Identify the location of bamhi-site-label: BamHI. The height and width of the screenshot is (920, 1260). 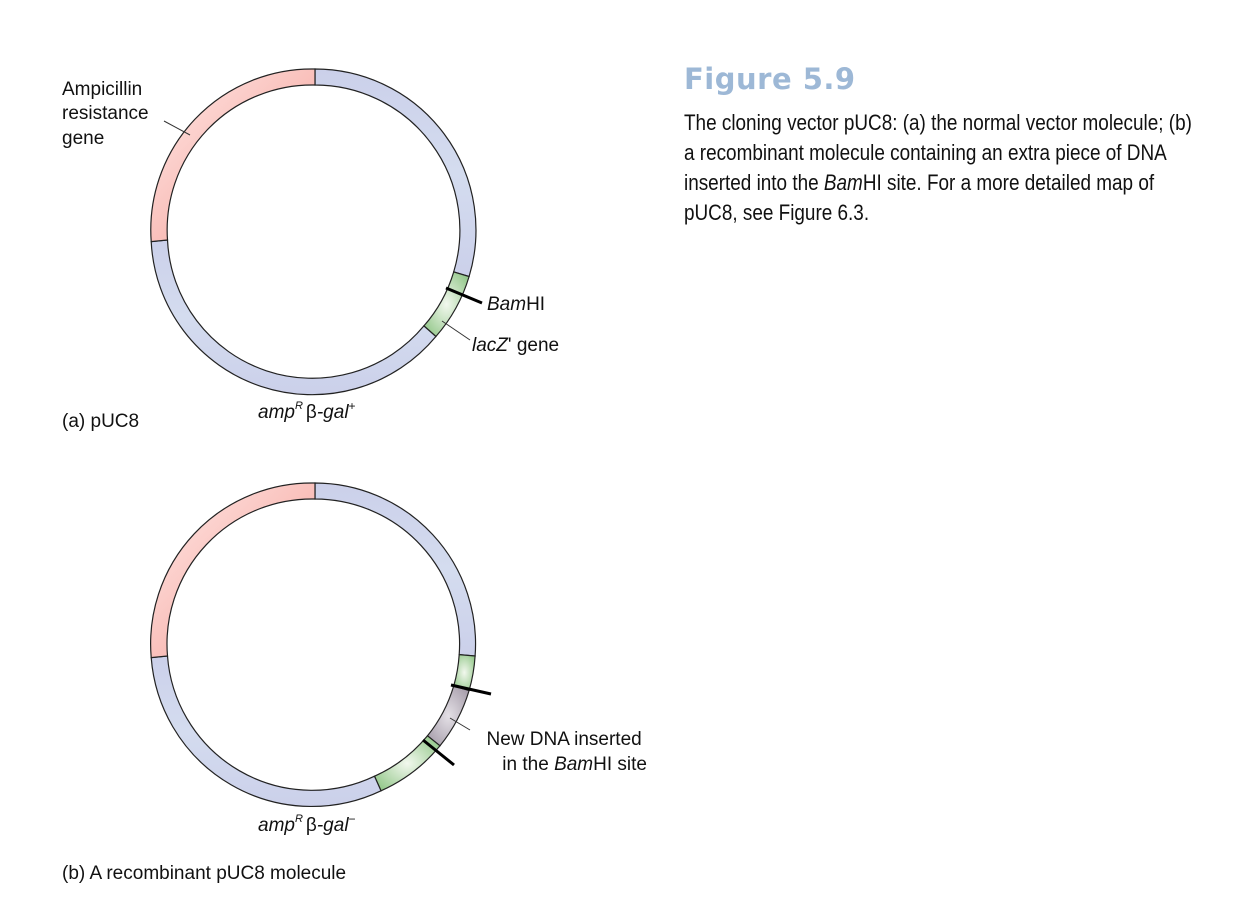
(516, 304).